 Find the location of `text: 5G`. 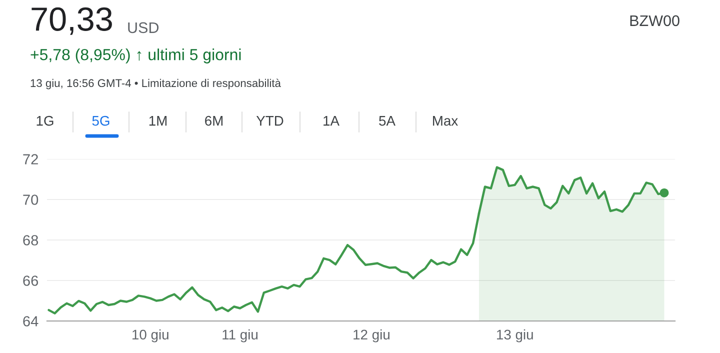

text: 5G is located at coordinates (101, 121).